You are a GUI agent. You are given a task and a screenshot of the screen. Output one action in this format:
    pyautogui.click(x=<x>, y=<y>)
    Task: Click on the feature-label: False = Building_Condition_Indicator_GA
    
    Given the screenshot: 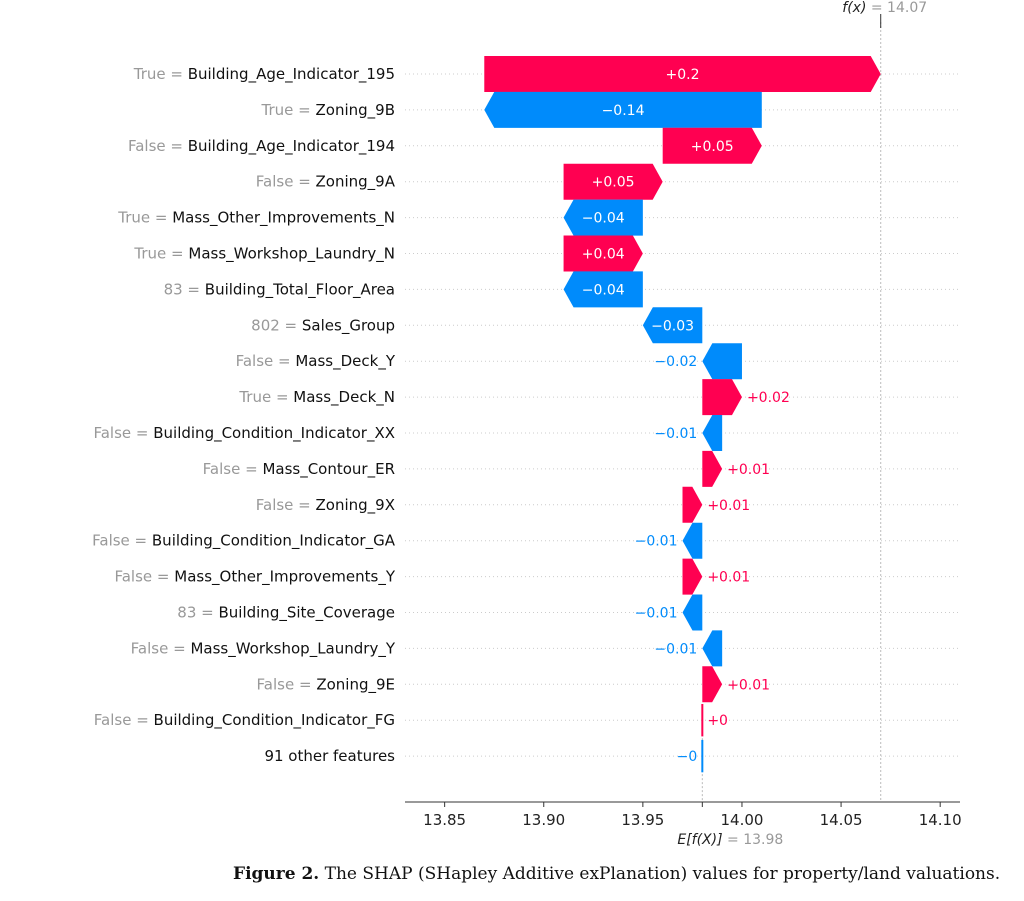 What is the action you would take?
    pyautogui.click(x=244, y=541)
    